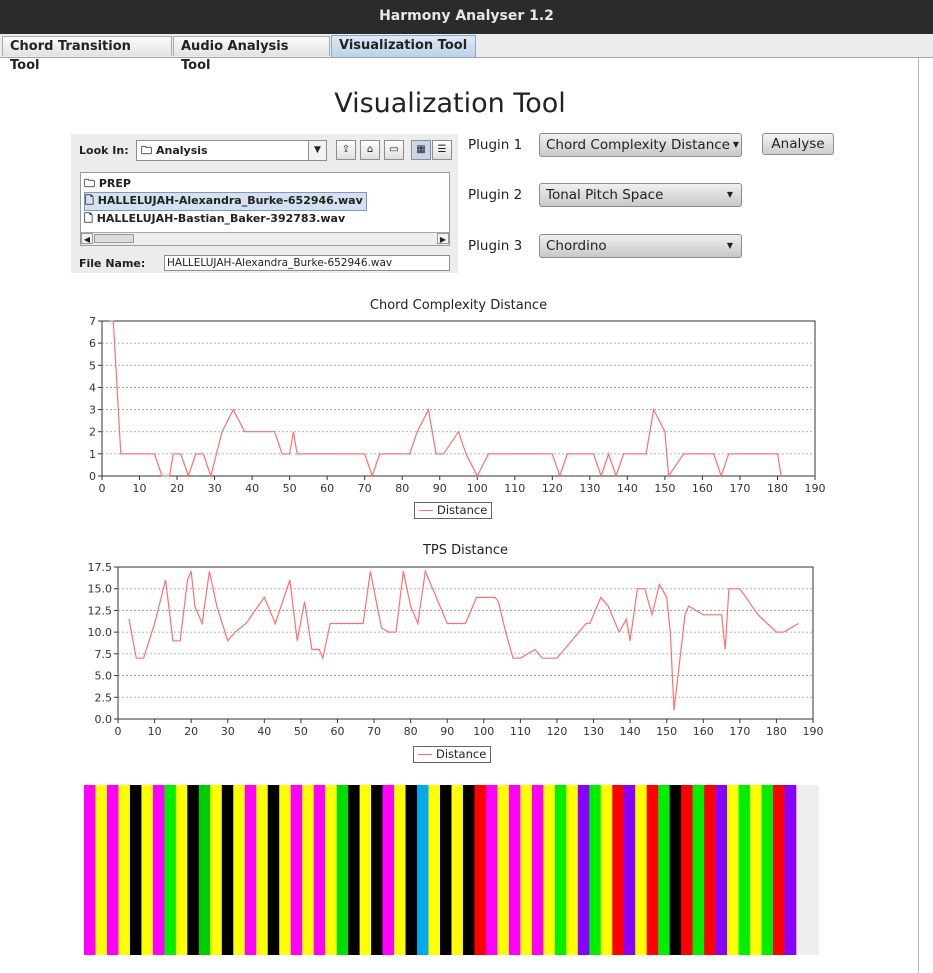 The width and height of the screenshot is (933, 973). I want to click on scroll-left-icon: ◀, so click(87, 238).